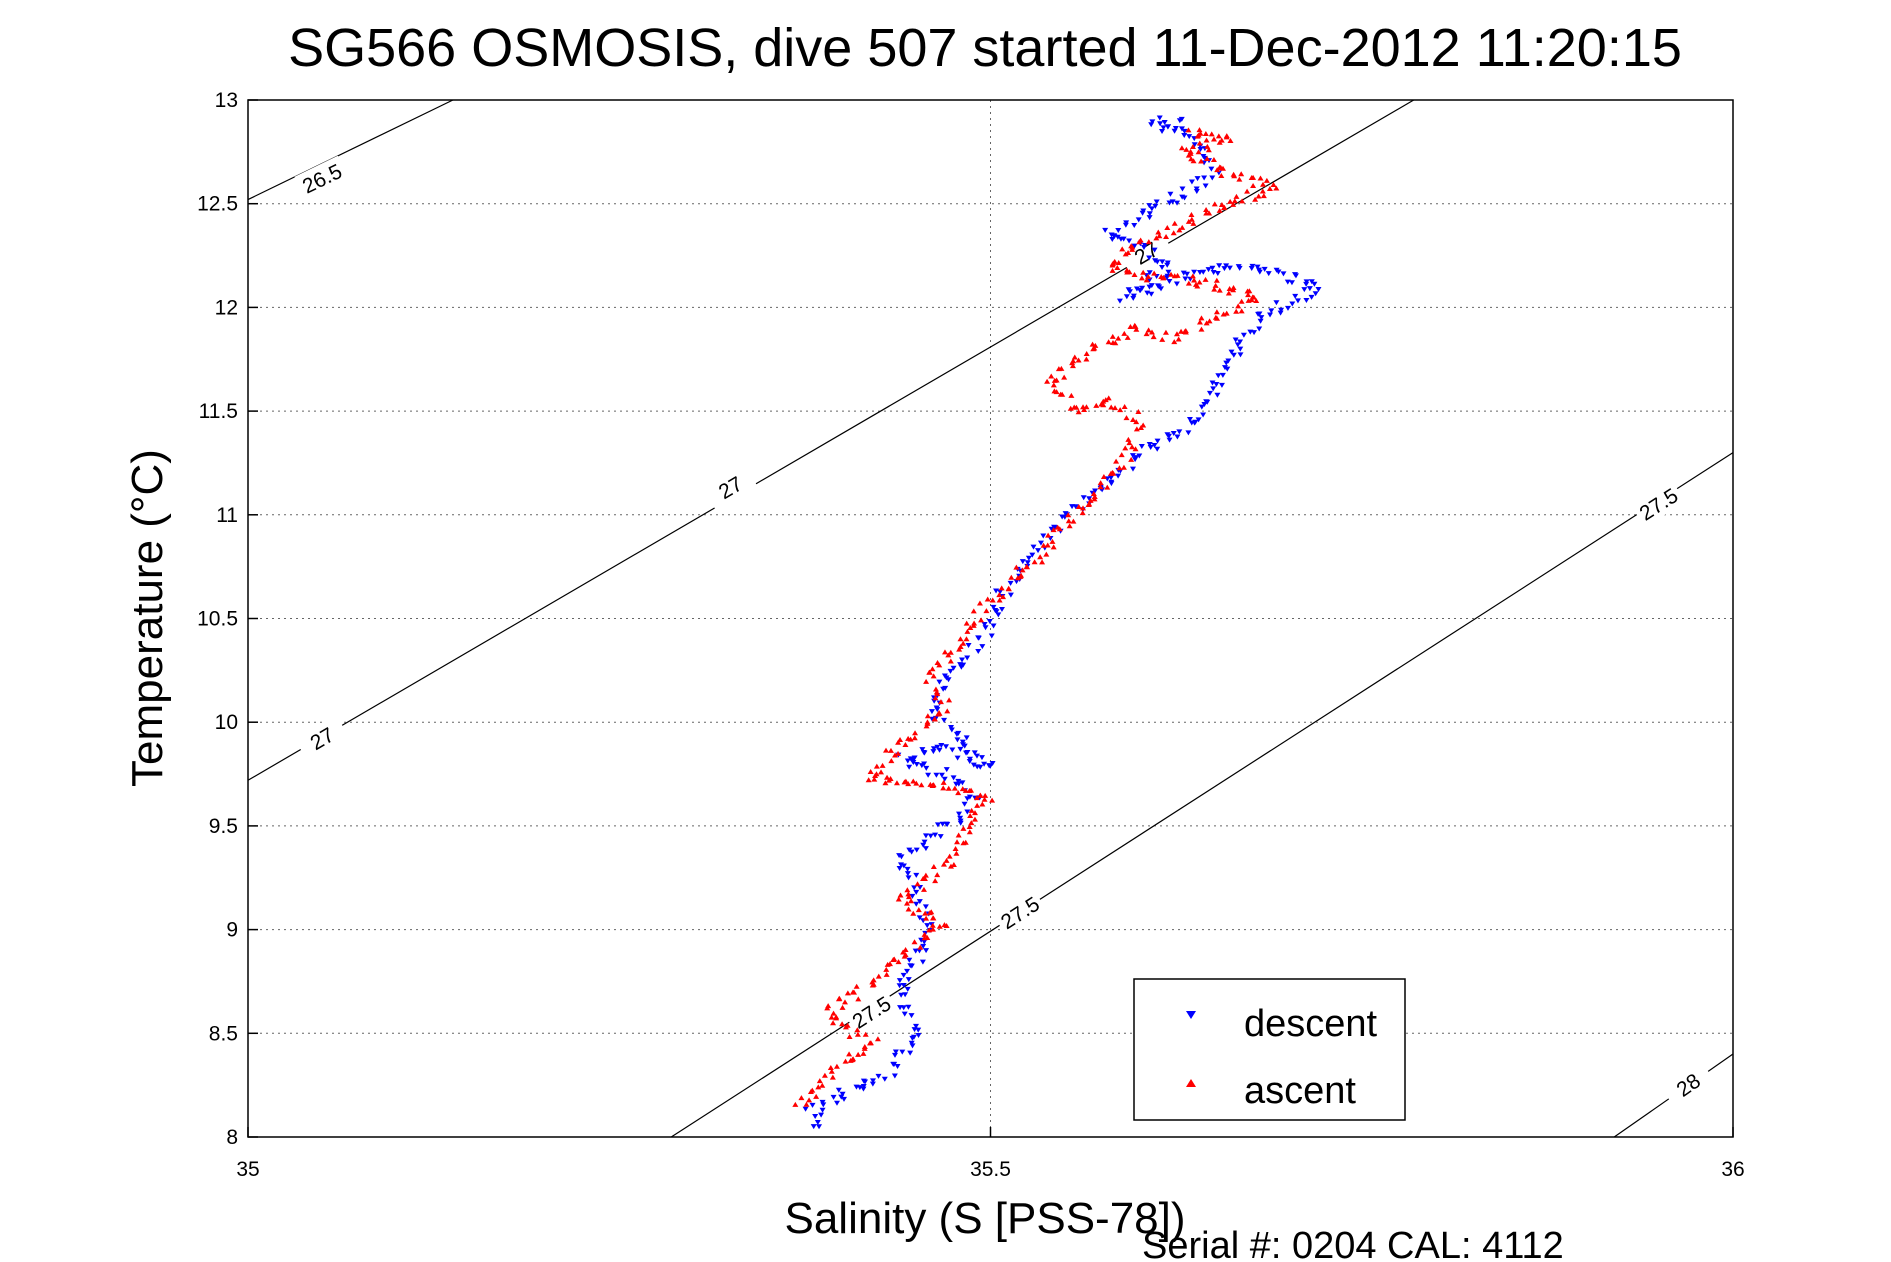 The width and height of the screenshot is (1891, 1262). What do you see at coordinates (1191, 1083) in the screenshot?
I see `legend-marker-ascent` at bounding box center [1191, 1083].